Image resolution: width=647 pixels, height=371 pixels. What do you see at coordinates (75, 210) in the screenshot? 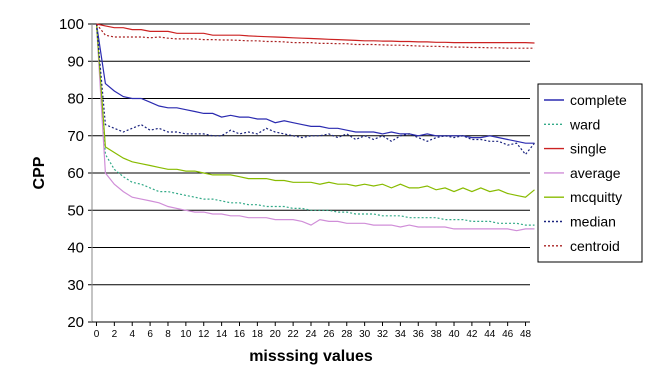
I see `y-tick-label: 50` at bounding box center [75, 210].